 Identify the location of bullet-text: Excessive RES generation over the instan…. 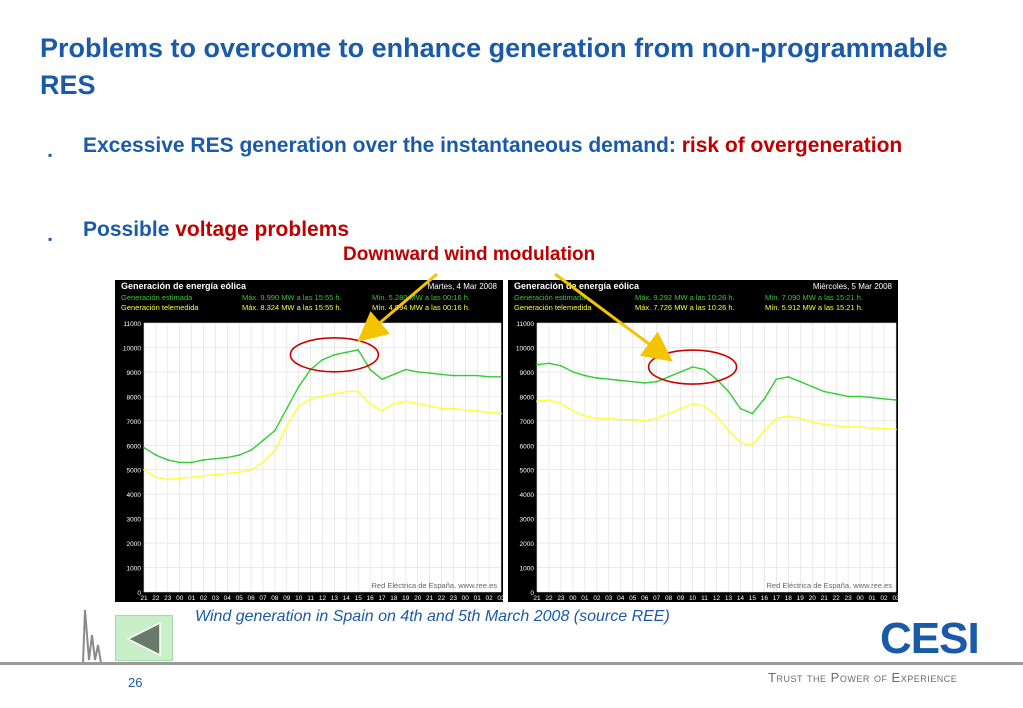
(382, 145).